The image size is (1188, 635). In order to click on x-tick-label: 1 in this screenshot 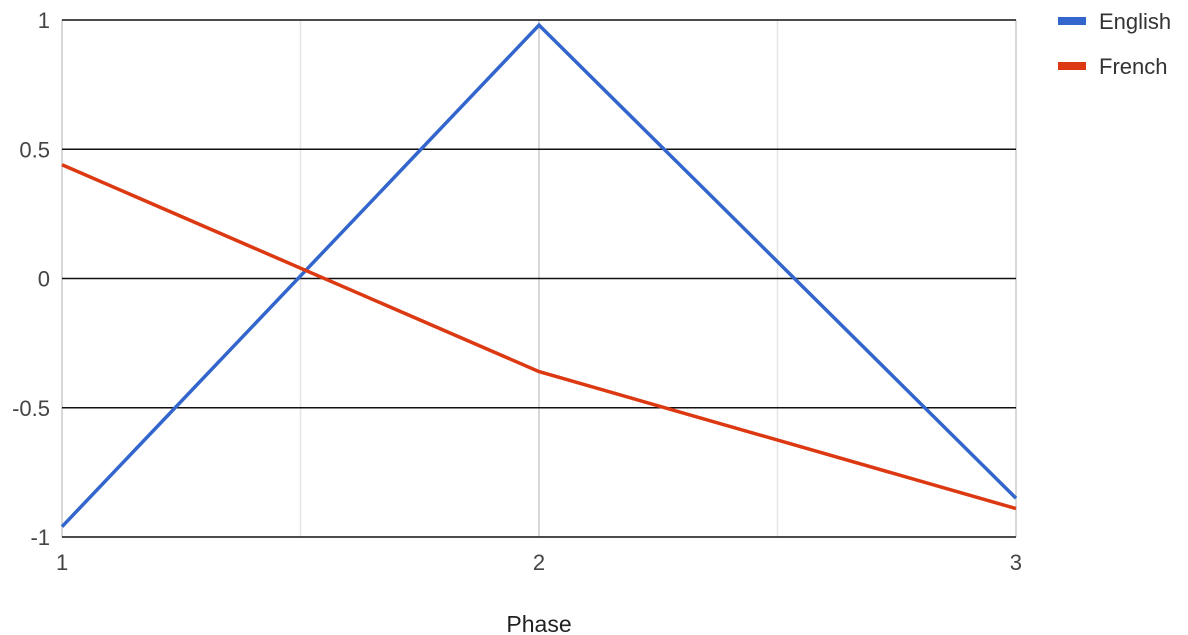, I will do `click(62, 562)`.